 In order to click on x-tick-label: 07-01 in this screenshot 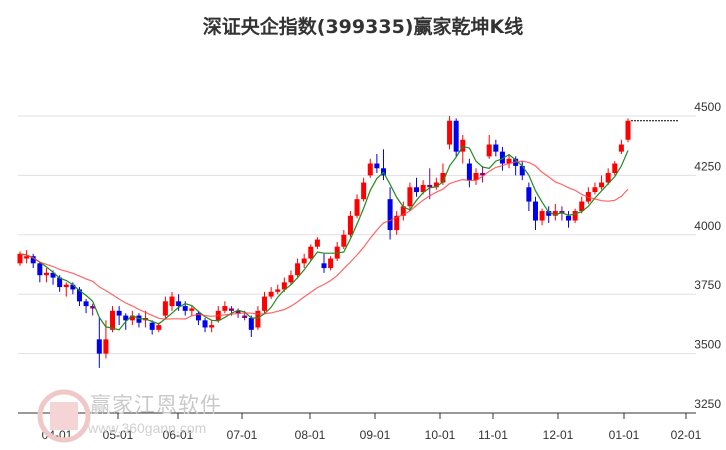, I will do `click(242, 435)`.